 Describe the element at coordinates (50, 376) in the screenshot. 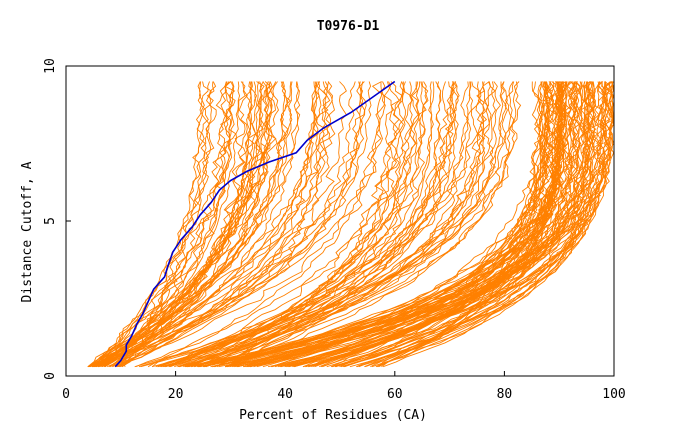

I see `y-tick-label-0: 0` at that location.